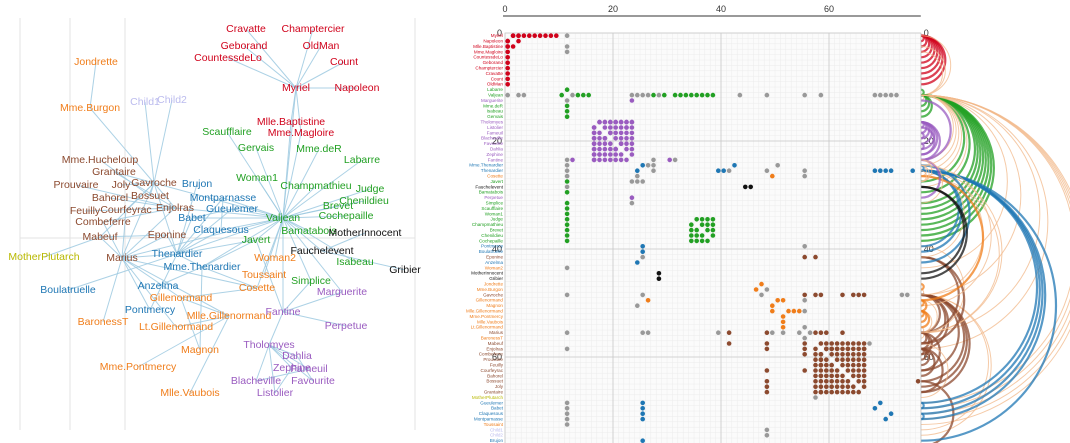 This screenshot has width=1070, height=443. Describe the element at coordinates (308, 231) in the screenshot. I see `node-label-bamatabois: Bamatabois` at that location.